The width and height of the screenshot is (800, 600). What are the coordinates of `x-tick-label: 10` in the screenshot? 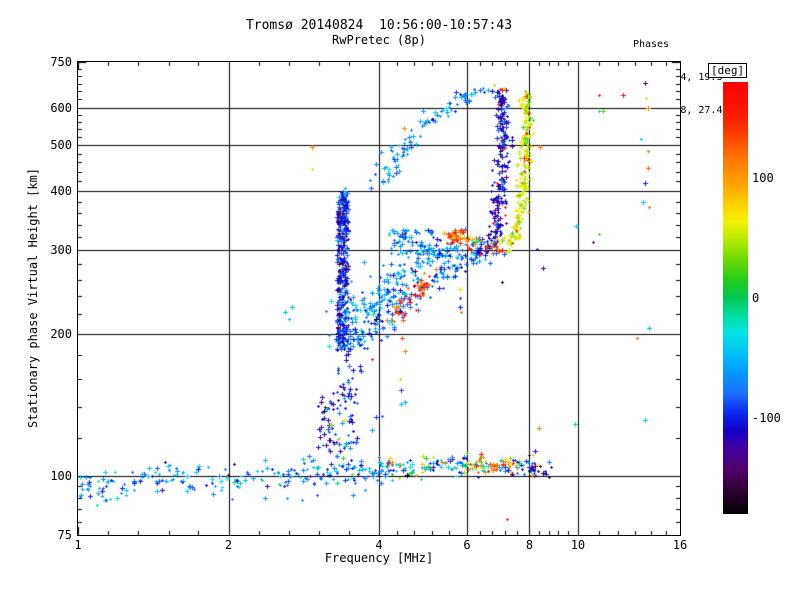 It's located at (578, 545).